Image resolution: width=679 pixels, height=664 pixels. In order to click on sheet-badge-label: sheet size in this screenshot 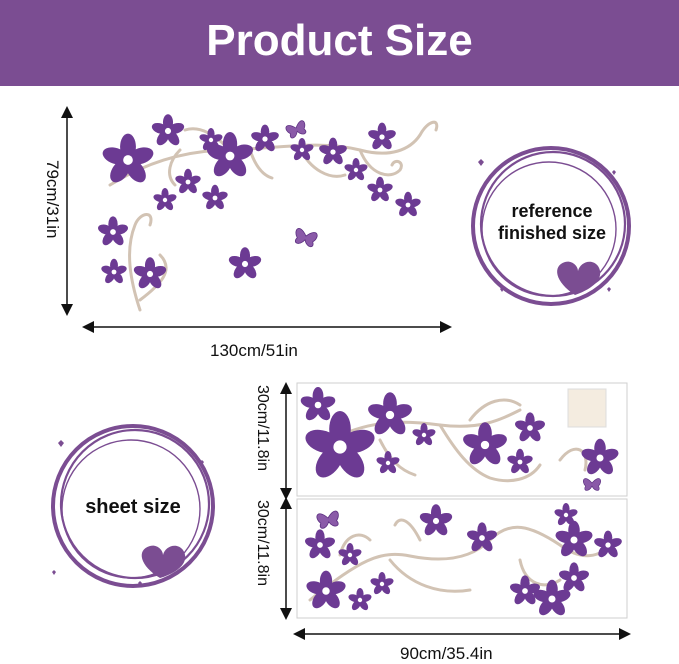, I will do `click(133, 507)`.